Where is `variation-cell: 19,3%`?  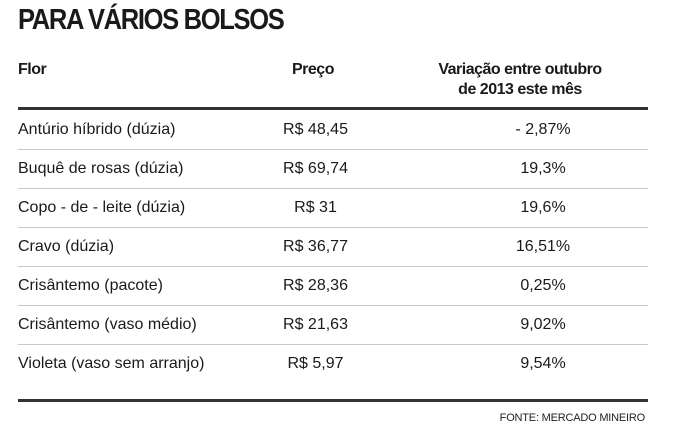
variation-cell: 19,3% is located at coordinates (513, 169).